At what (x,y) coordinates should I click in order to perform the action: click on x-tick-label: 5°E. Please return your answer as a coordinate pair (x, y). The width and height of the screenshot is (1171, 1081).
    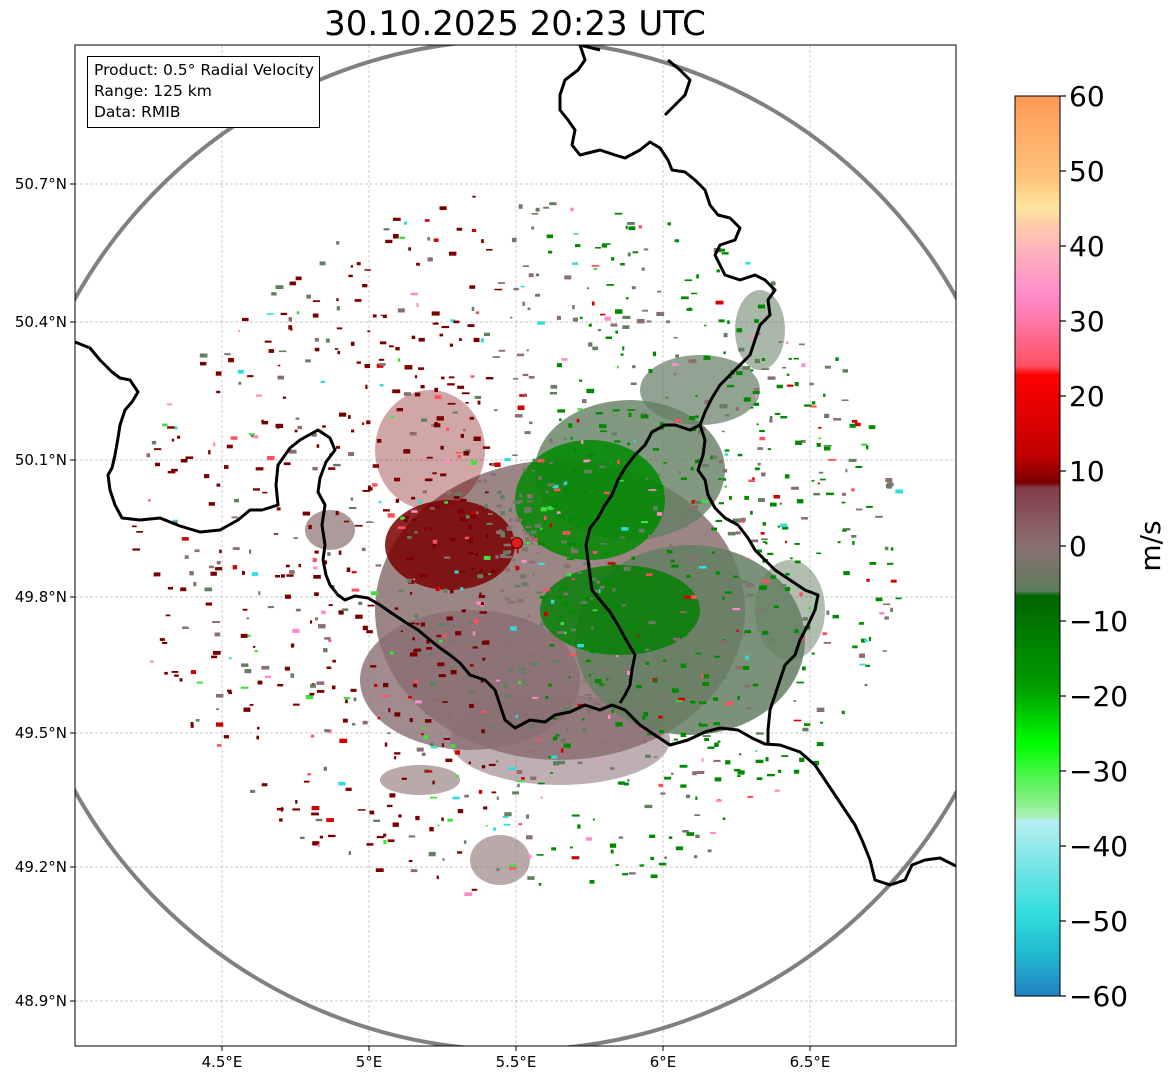
    Looking at the image, I should click on (369, 1062).